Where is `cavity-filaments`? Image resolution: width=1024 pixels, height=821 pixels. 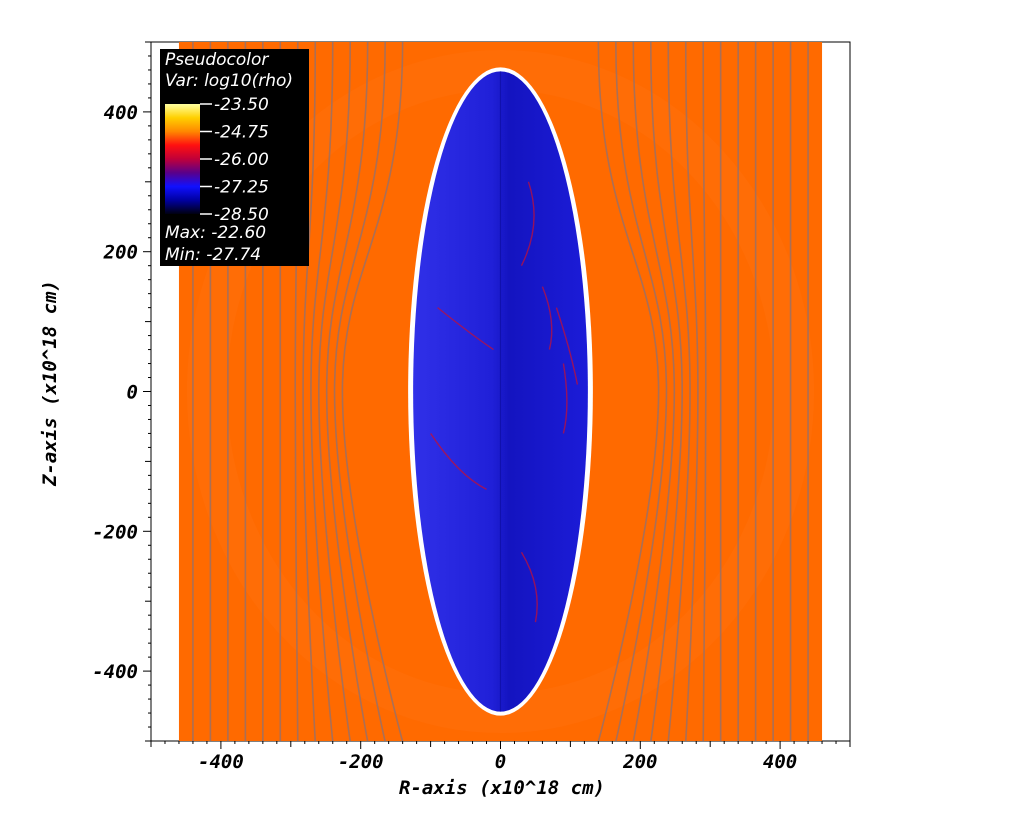 cavity-filaments is located at coordinates (504, 402).